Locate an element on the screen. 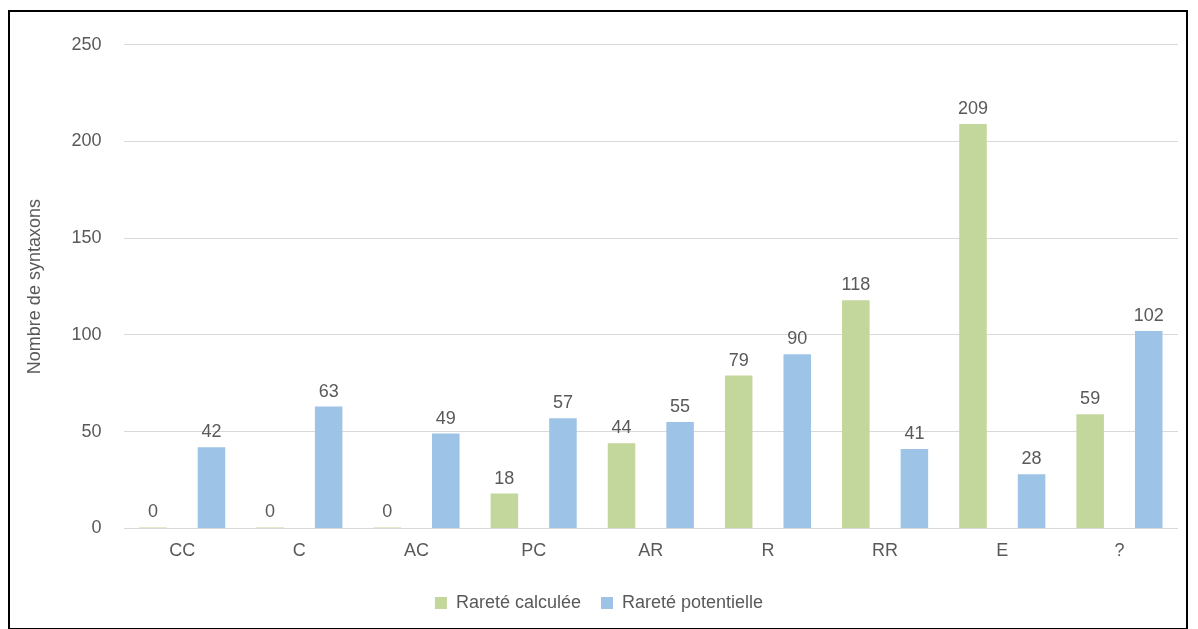  x-tick-label: ? is located at coordinates (1119, 550).